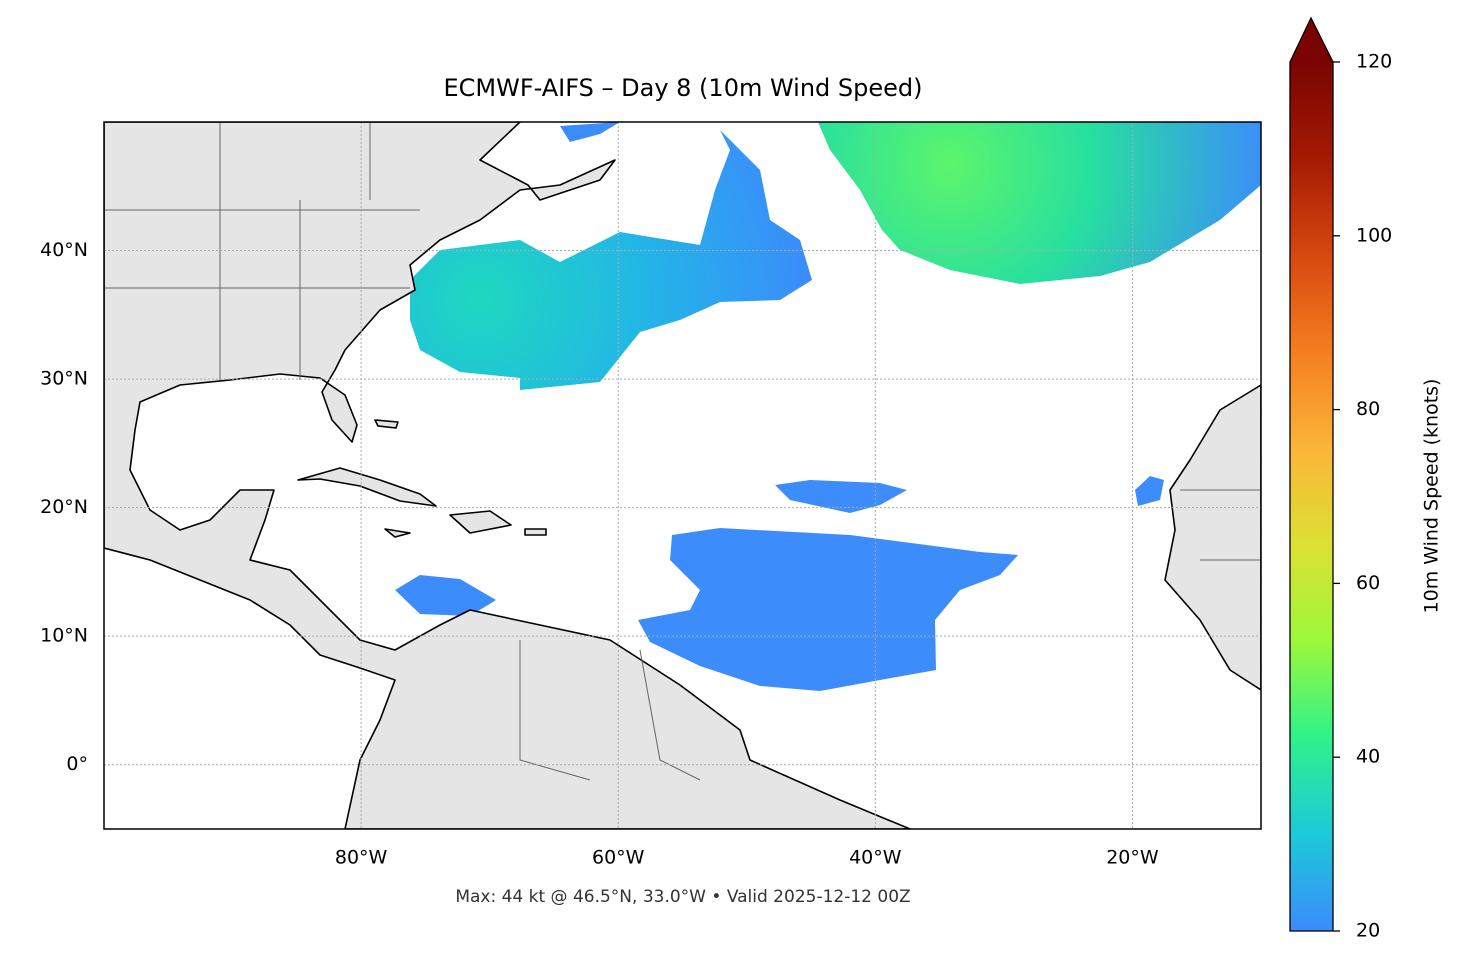 This screenshot has width=1466, height=969. I want to click on x-tick-label: 80°W, so click(361, 858).